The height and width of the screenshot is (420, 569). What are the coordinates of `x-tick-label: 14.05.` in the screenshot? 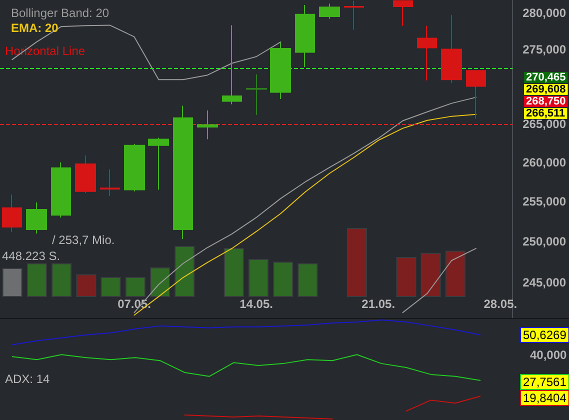 It's located at (256, 304).